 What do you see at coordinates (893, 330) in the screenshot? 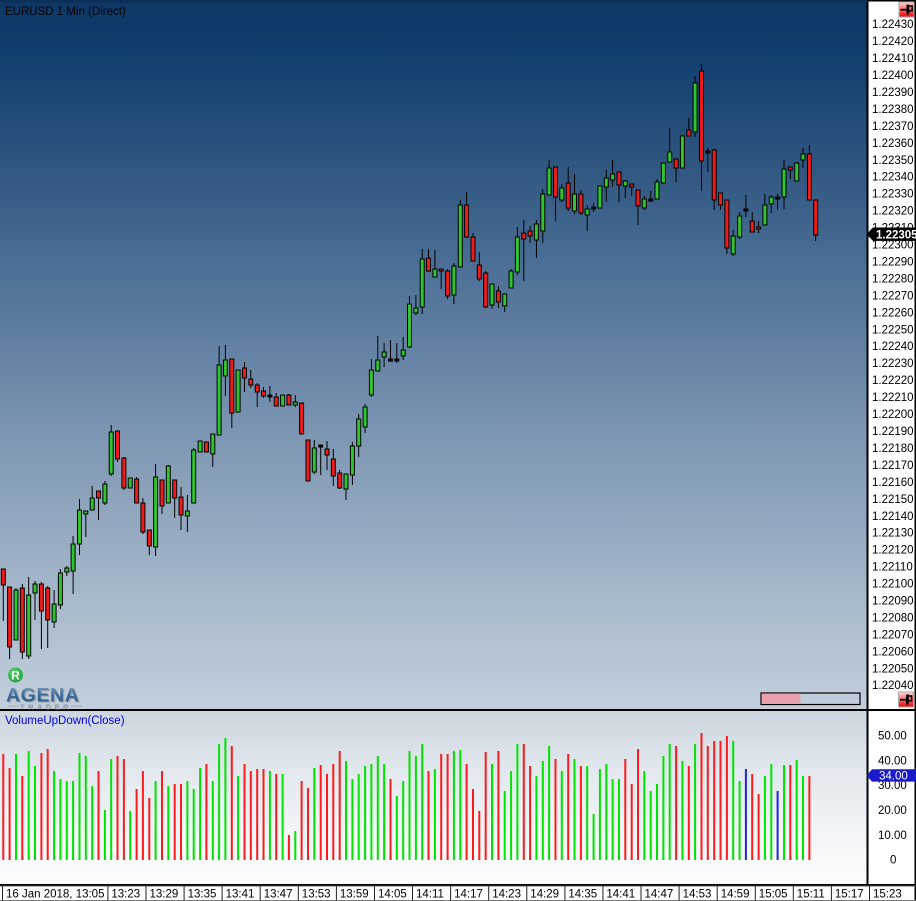
I see `svg-text: 1.22250` at bounding box center [893, 330].